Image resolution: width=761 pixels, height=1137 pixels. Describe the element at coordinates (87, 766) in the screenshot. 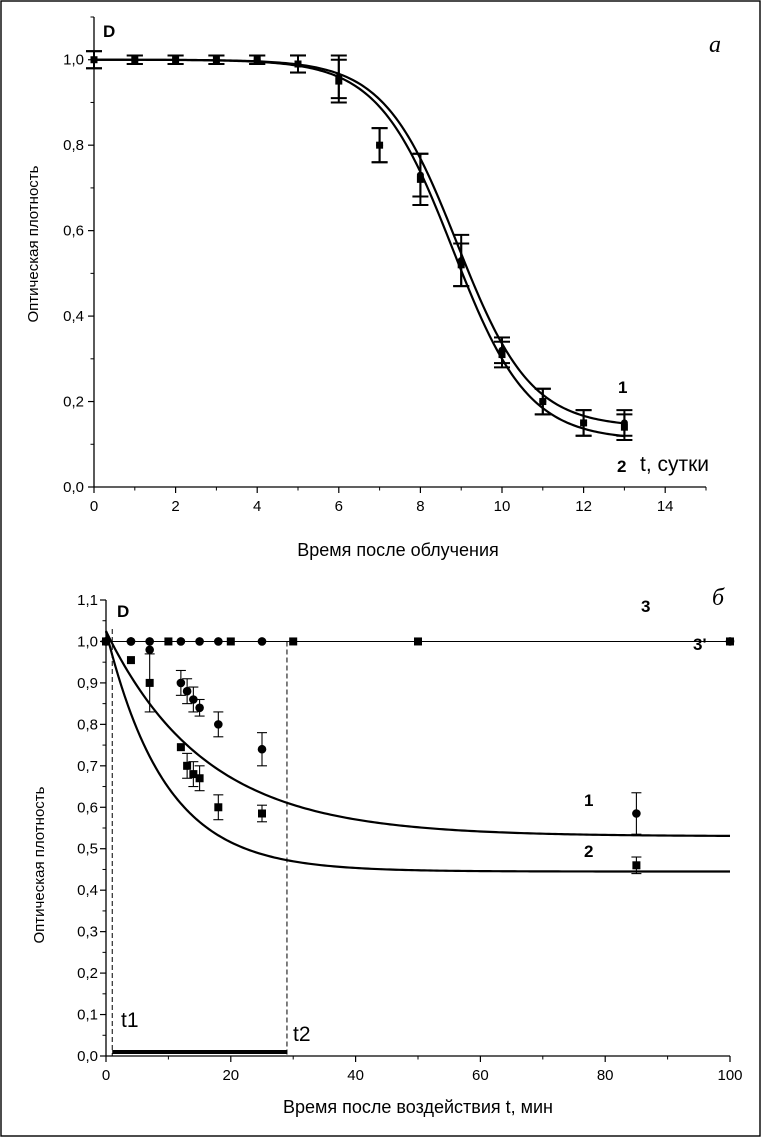

I see `panel-b-y-tick-label: 0,7` at that location.